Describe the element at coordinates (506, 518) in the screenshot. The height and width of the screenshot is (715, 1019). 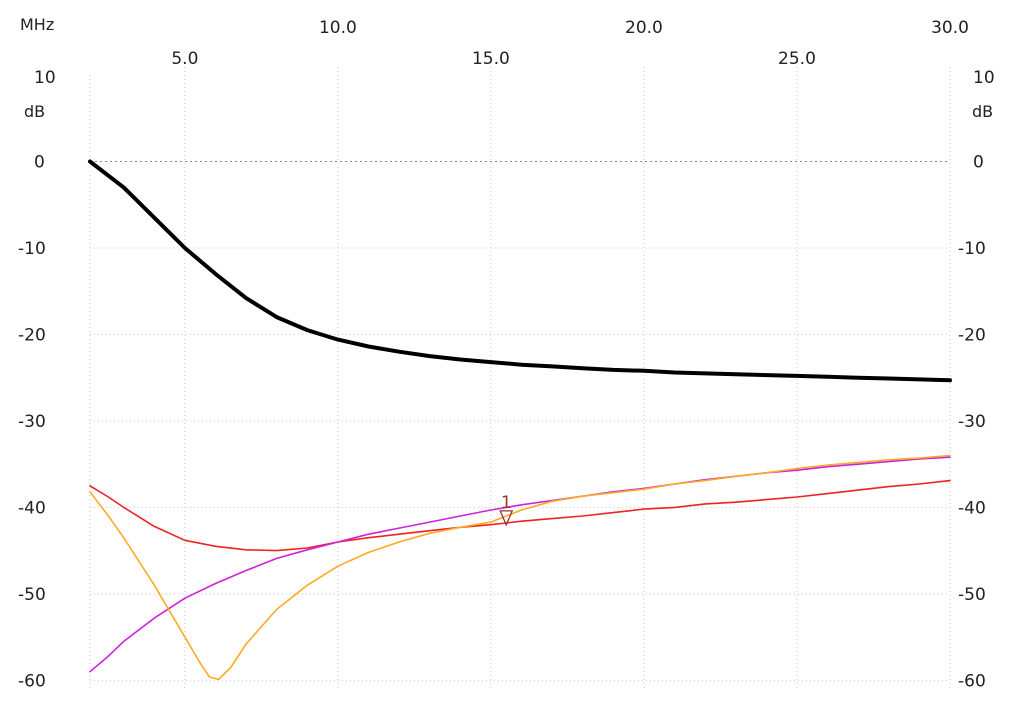
I see `marker-triangle` at that location.